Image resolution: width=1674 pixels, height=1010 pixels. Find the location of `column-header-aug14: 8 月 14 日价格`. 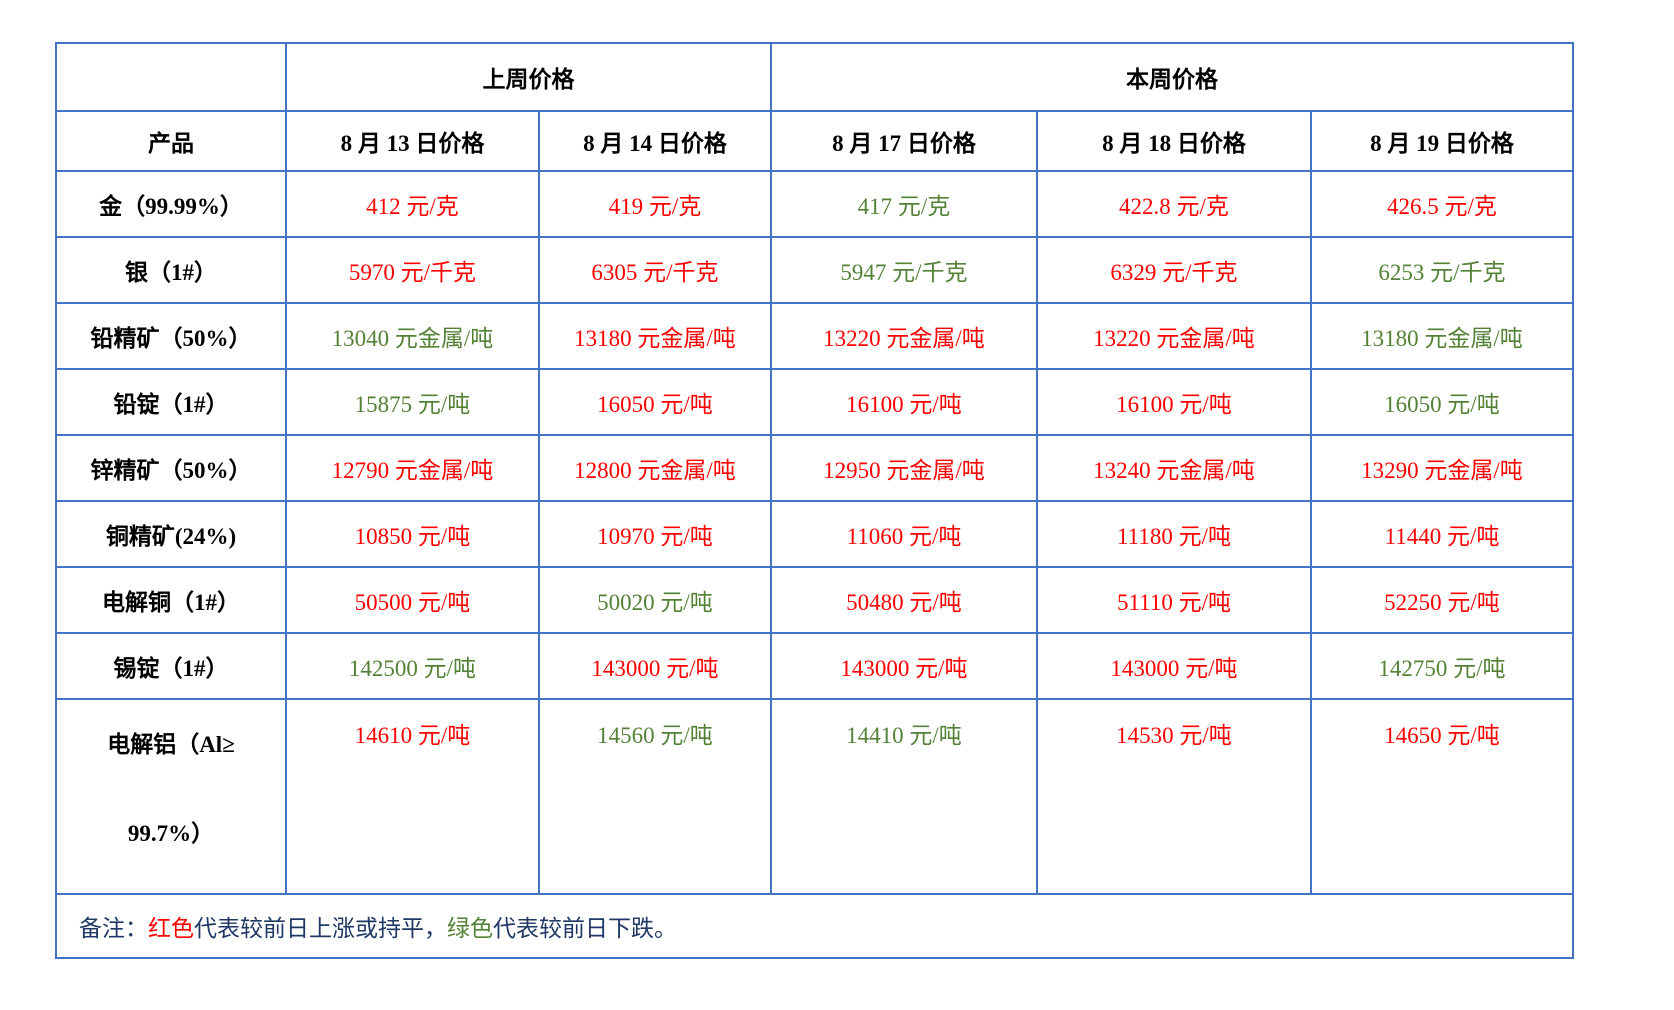

column-header-aug14: 8 月 14 日价格 is located at coordinates (655, 141).